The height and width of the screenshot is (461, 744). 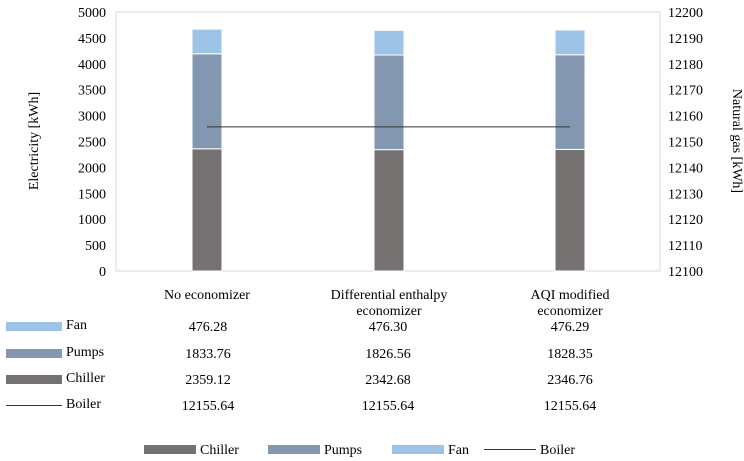 What do you see at coordinates (458, 450) in the screenshot?
I see `legend-label-fan: Fan` at bounding box center [458, 450].